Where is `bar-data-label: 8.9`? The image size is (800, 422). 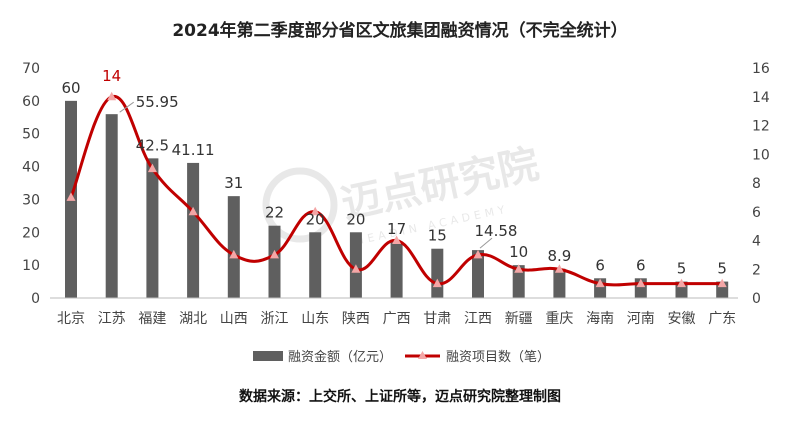
bar-data-label: 8.9 is located at coordinates (559, 256).